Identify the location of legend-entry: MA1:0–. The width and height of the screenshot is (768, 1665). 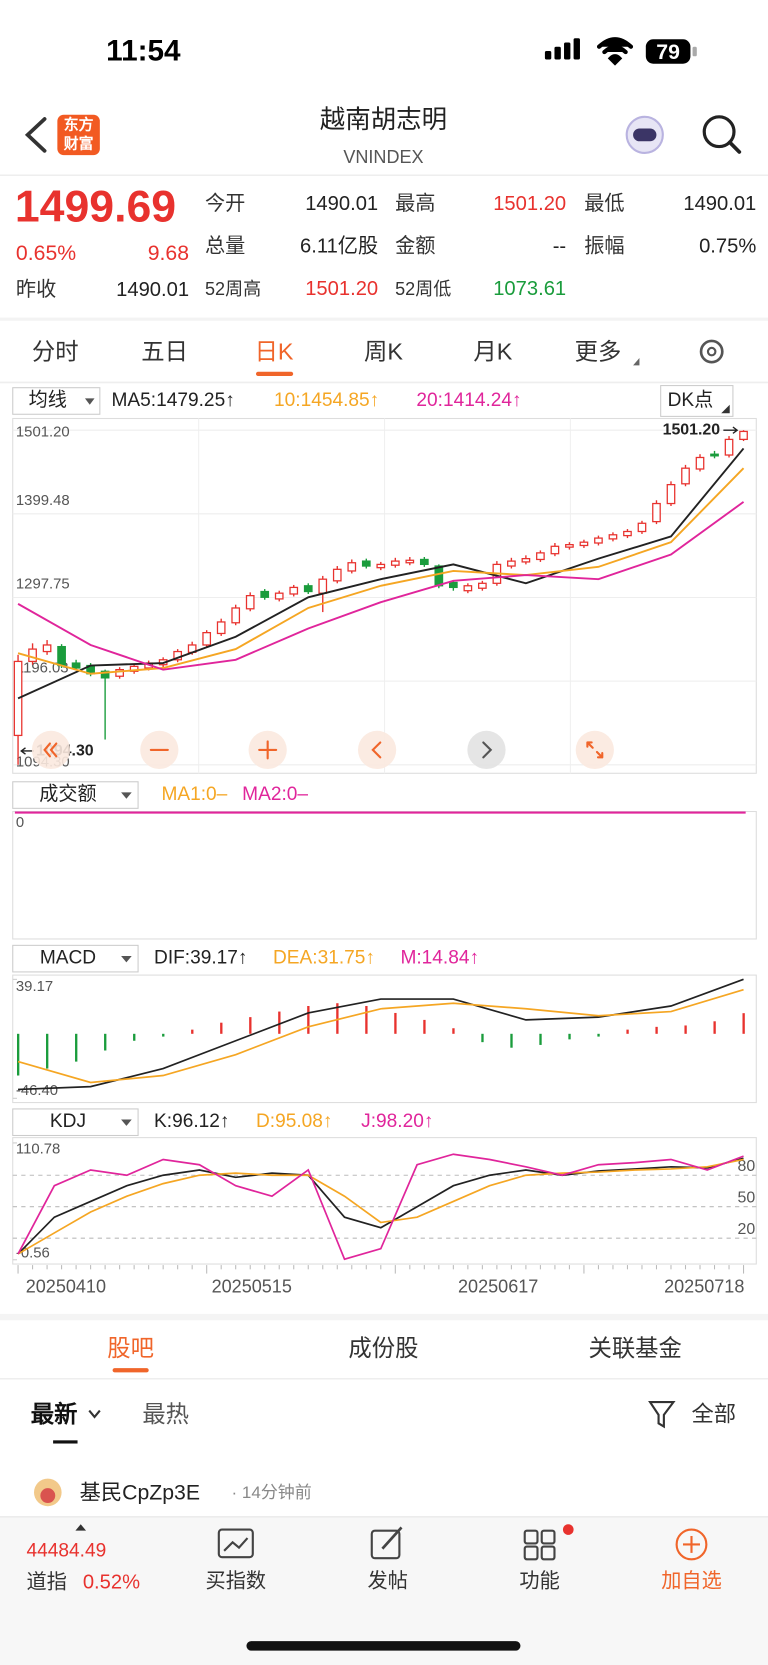
(194, 794).